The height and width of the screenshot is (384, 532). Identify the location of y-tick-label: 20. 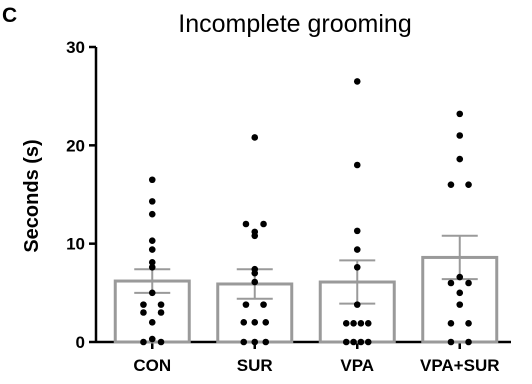
(75, 145).